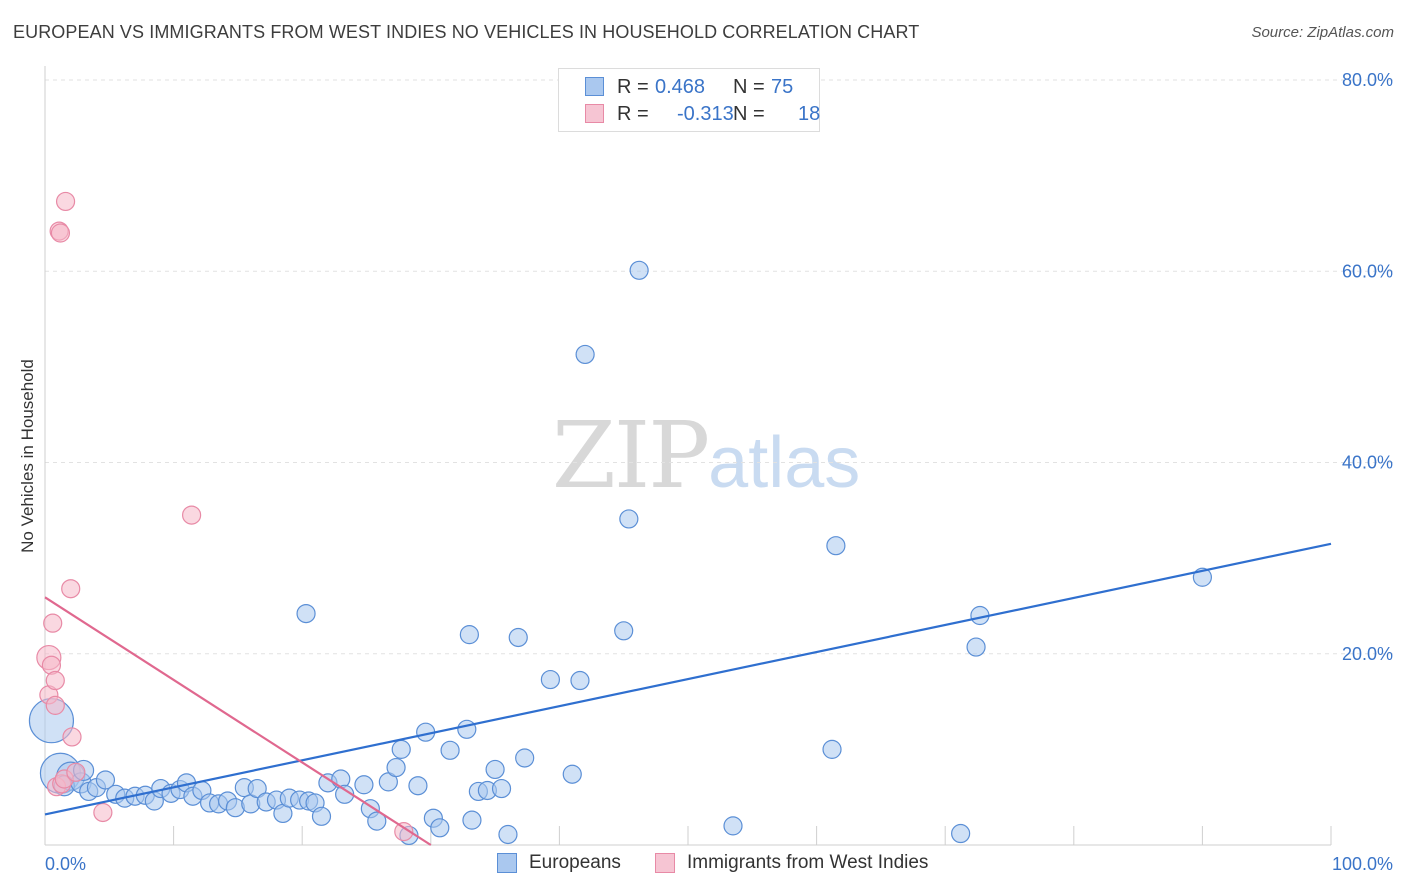  What do you see at coordinates (238, 721) in the screenshot?
I see `immigrant-trend-line` at bounding box center [238, 721].